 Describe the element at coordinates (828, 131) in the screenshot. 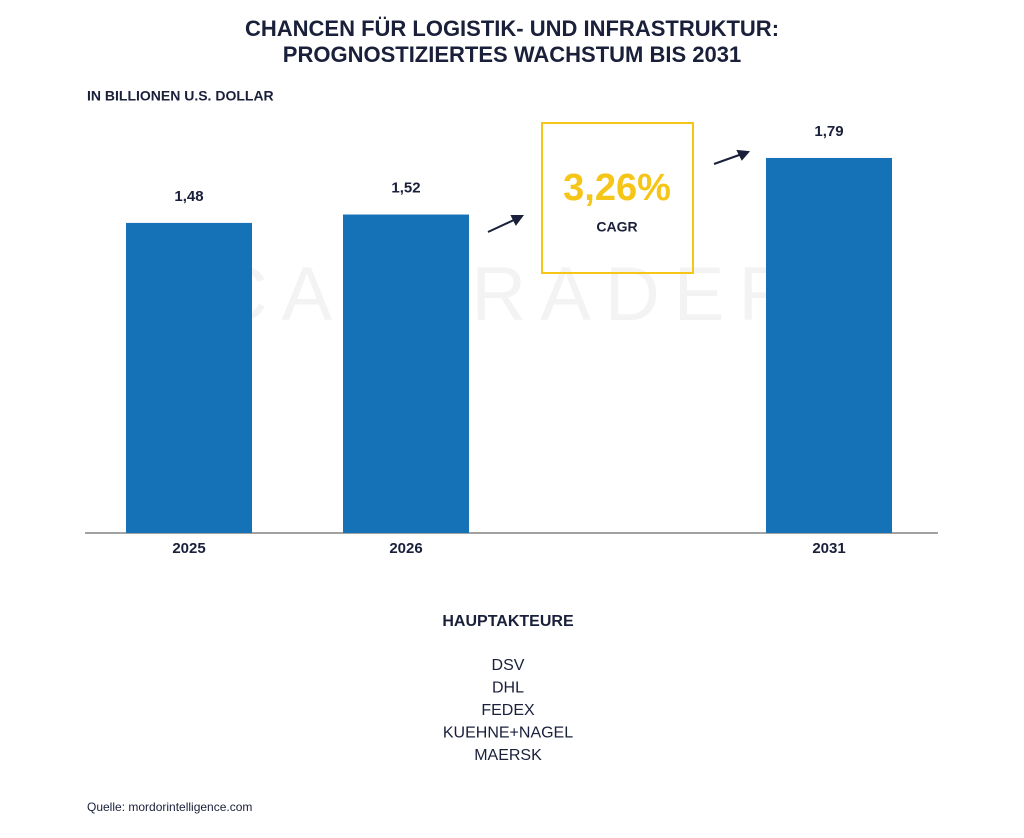

I see `value-label: 1,79` at that location.